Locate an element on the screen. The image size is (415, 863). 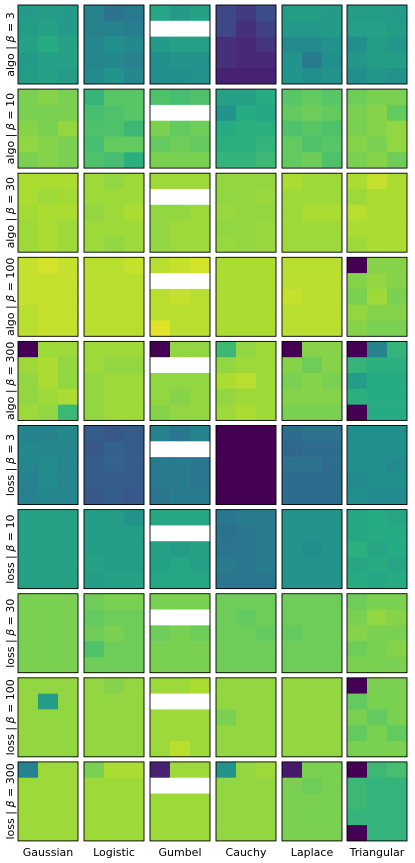
heatmap-panel-loss-10-laplace is located at coordinates (312, 549).